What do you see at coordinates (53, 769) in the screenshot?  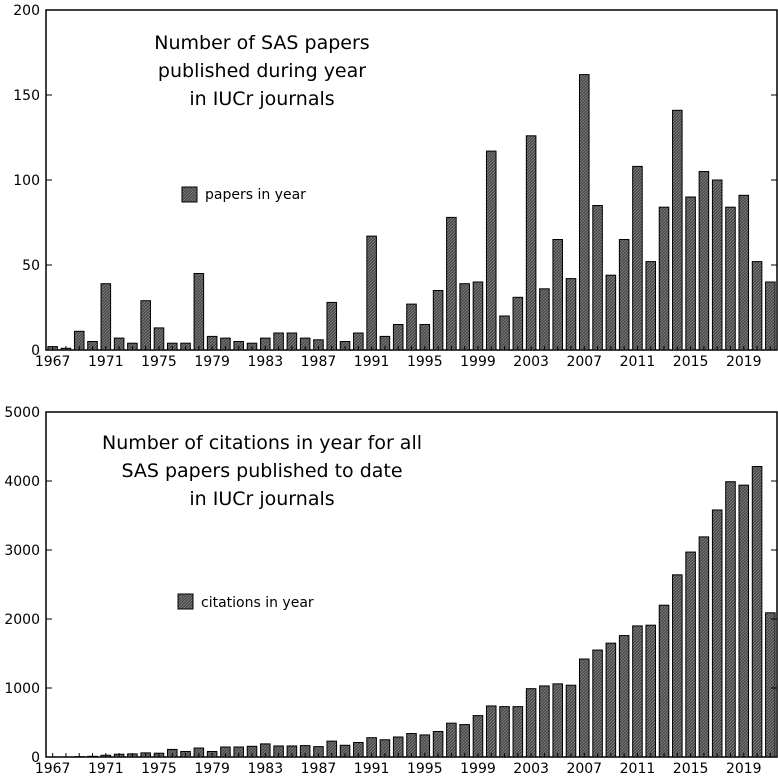 I see `citations-x-tick-label: 1967` at bounding box center [53, 769].